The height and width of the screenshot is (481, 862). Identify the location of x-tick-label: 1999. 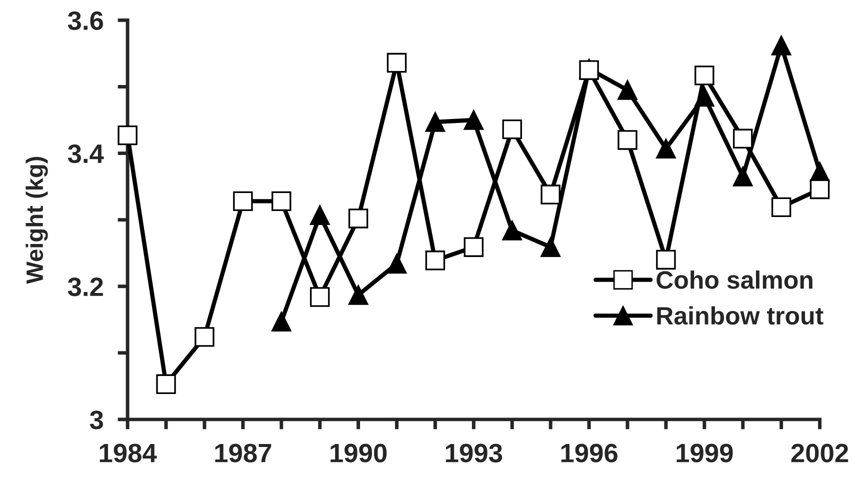
(704, 453).